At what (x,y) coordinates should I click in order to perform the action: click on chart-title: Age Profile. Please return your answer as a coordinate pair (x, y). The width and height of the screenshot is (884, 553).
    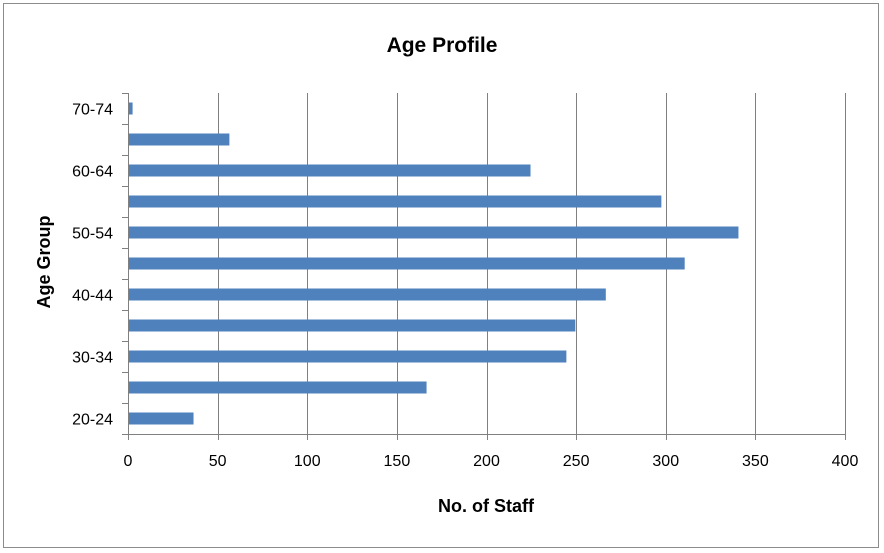
    Looking at the image, I should click on (442, 45).